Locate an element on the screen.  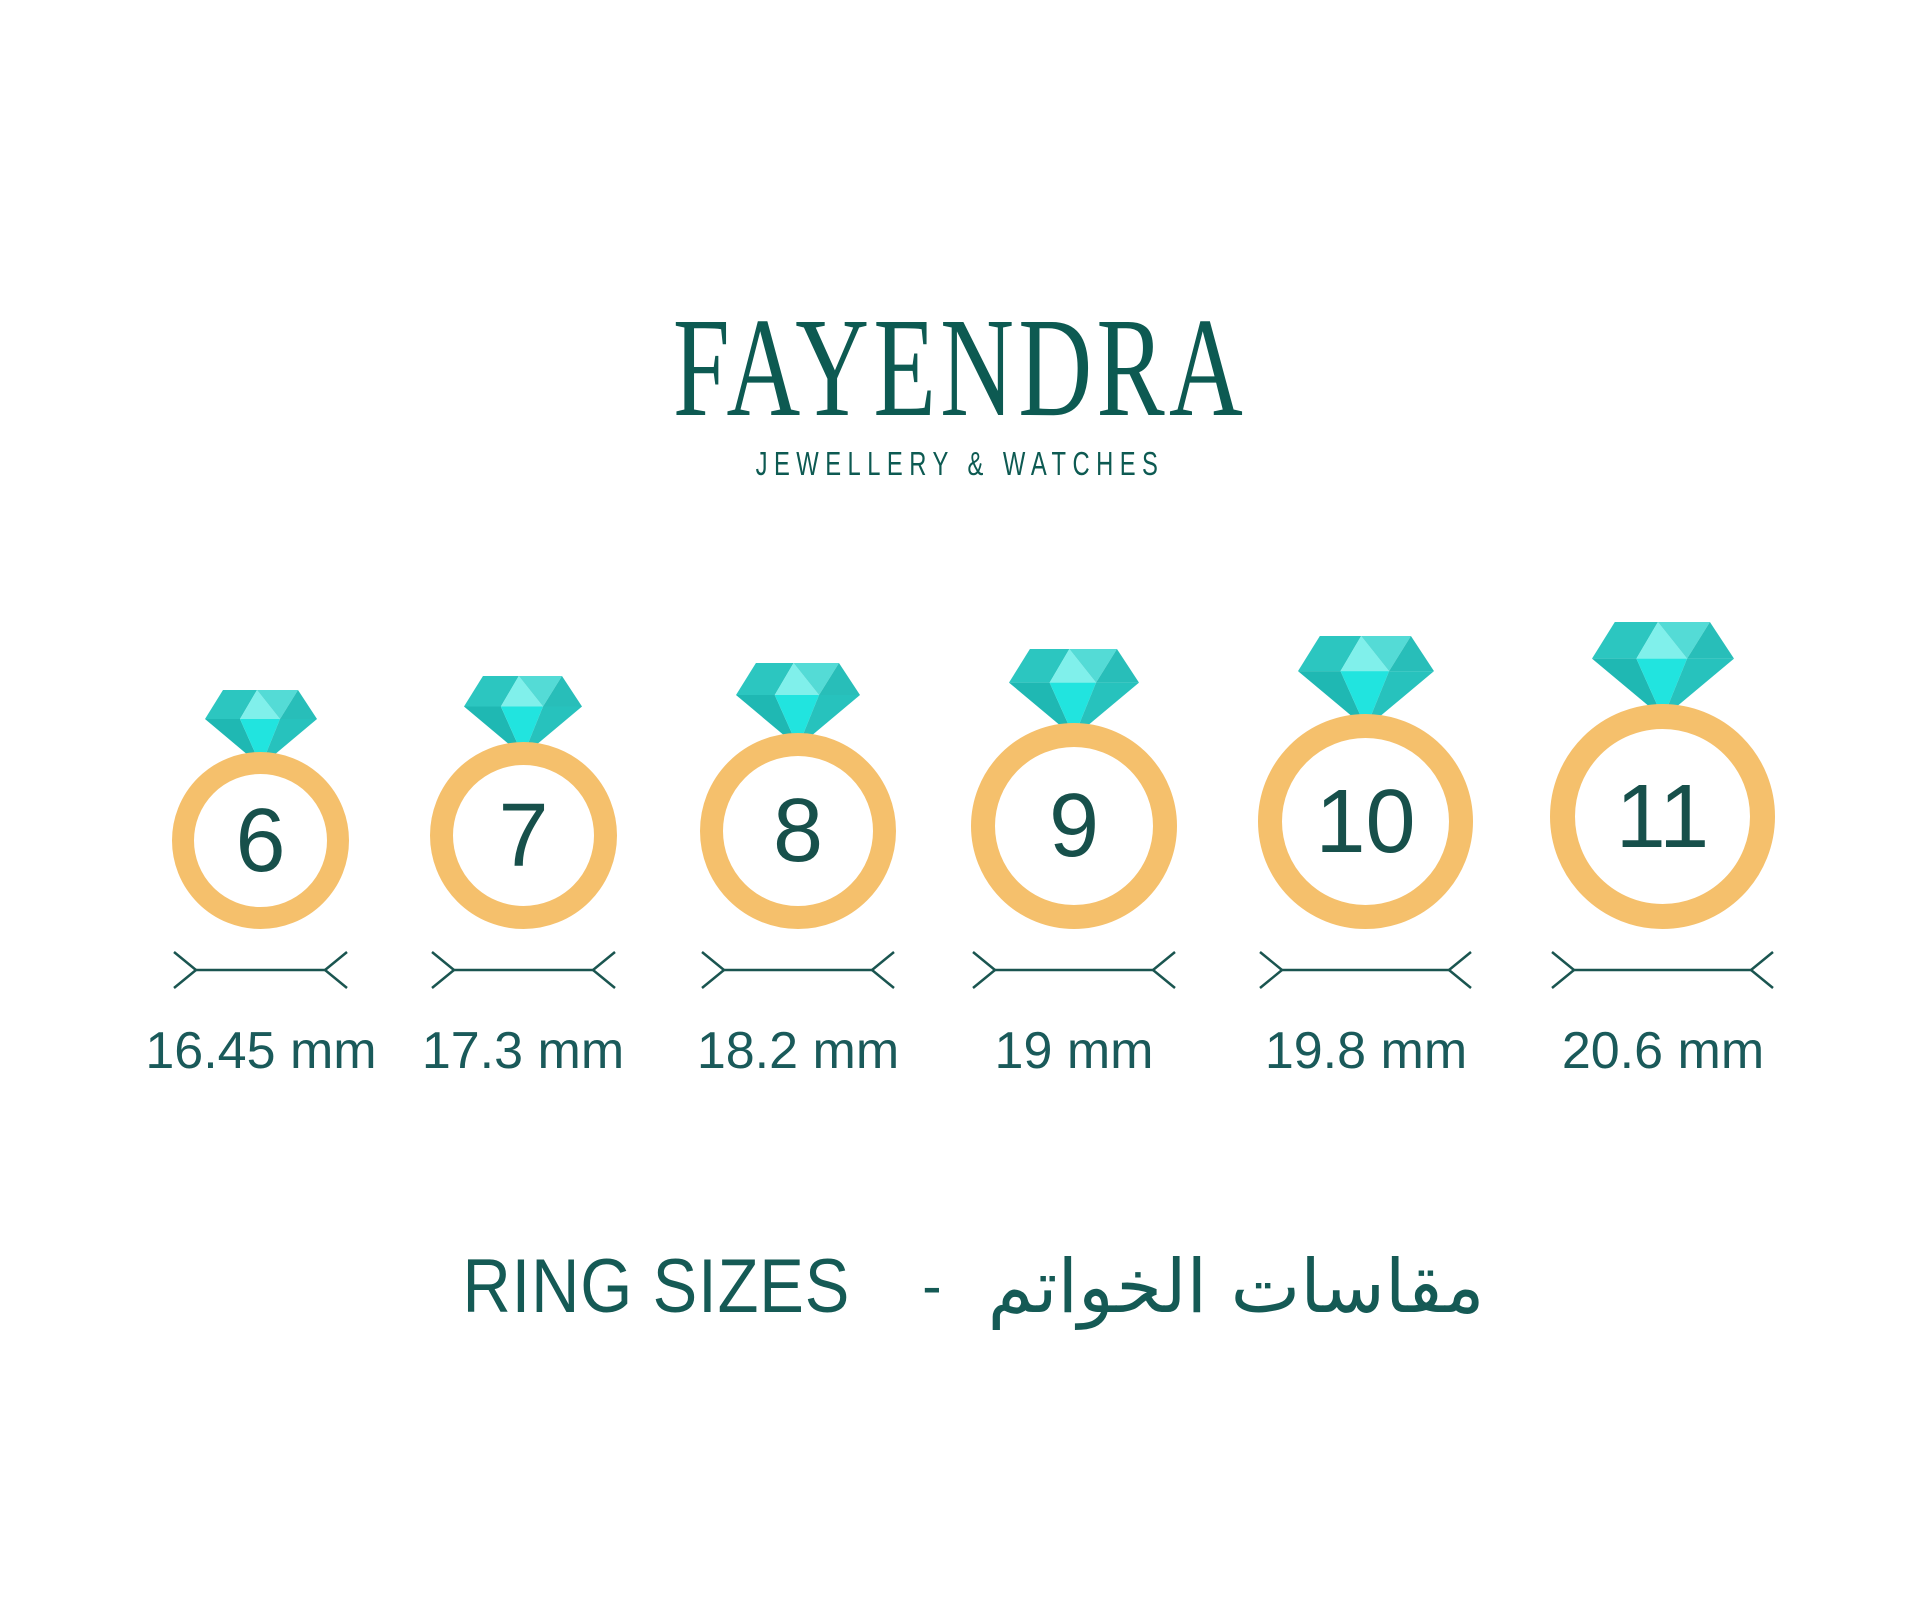
diameter-label: 19.8 mm is located at coordinates (1366, 1051).